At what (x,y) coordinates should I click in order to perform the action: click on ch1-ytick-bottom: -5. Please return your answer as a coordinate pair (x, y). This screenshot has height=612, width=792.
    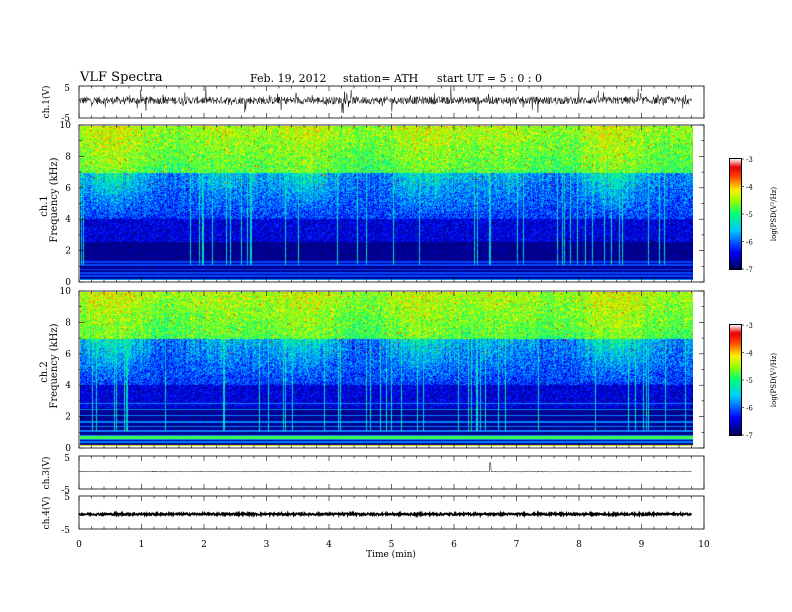
    Looking at the image, I should click on (65, 119).